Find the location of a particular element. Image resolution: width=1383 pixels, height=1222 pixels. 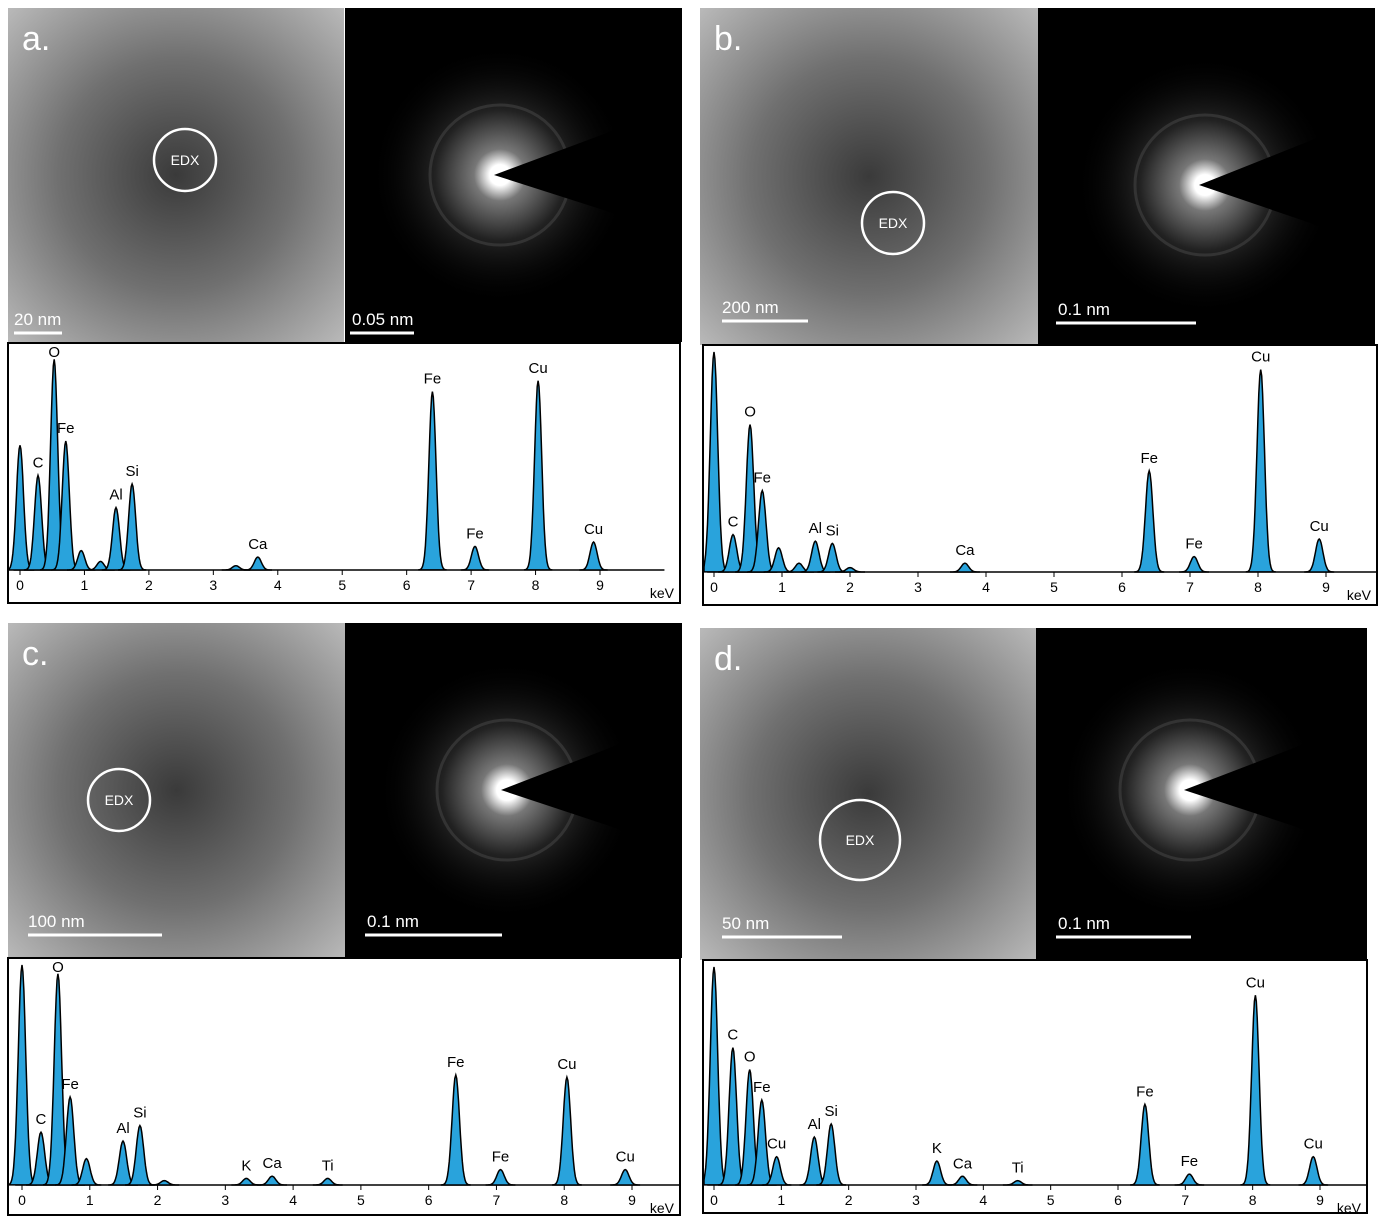

edx-label: EDX is located at coordinates (860, 840).